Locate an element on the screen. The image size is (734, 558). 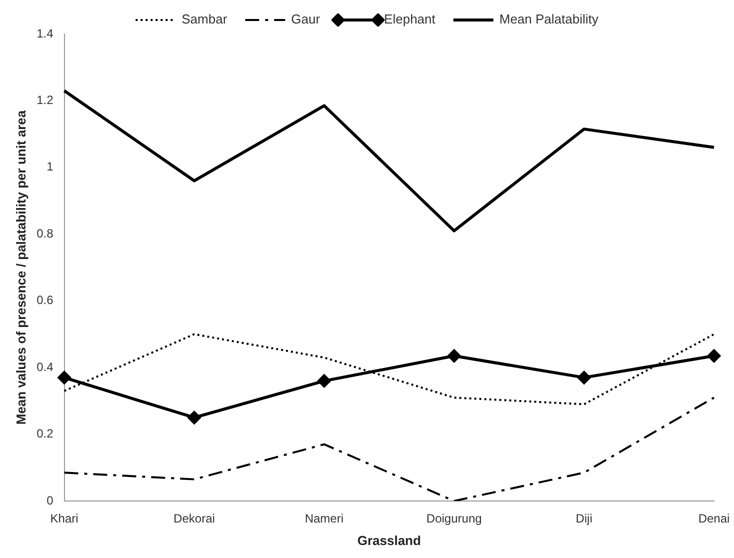
x-tick-label: Khari is located at coordinates (64, 519).